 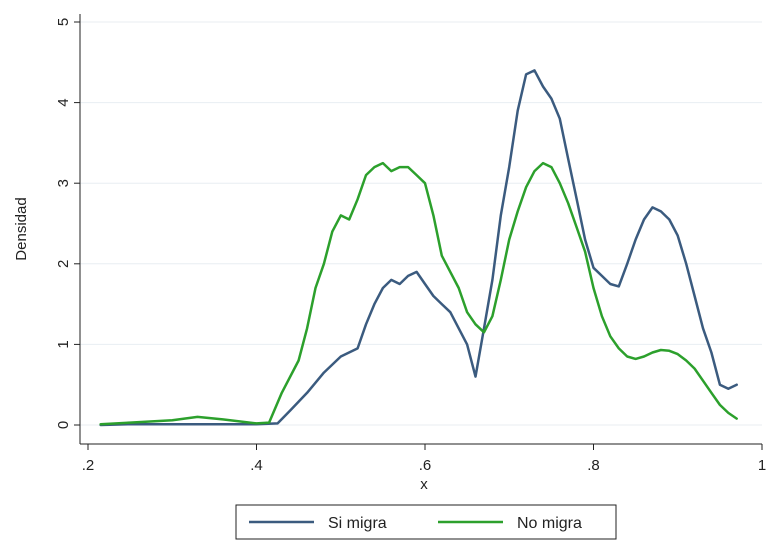 I want to click on x-tick-label: .2, so click(x=88, y=465).